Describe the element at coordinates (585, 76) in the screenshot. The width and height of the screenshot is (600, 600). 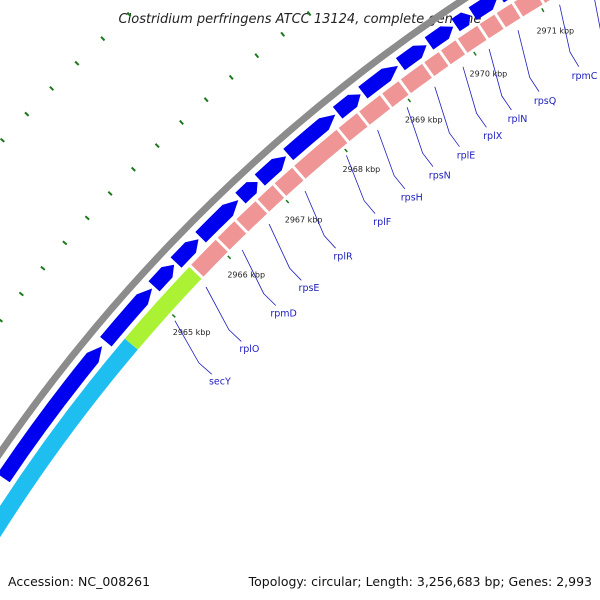
I see `gene-label: rpmC` at that location.